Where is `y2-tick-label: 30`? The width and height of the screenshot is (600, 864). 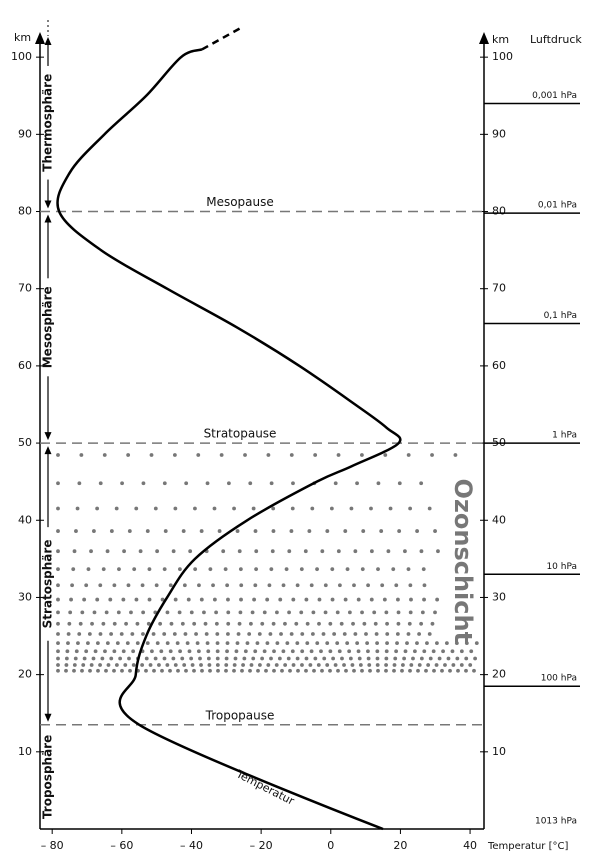
y2-tick-label: 30 is located at coordinates (499, 596).